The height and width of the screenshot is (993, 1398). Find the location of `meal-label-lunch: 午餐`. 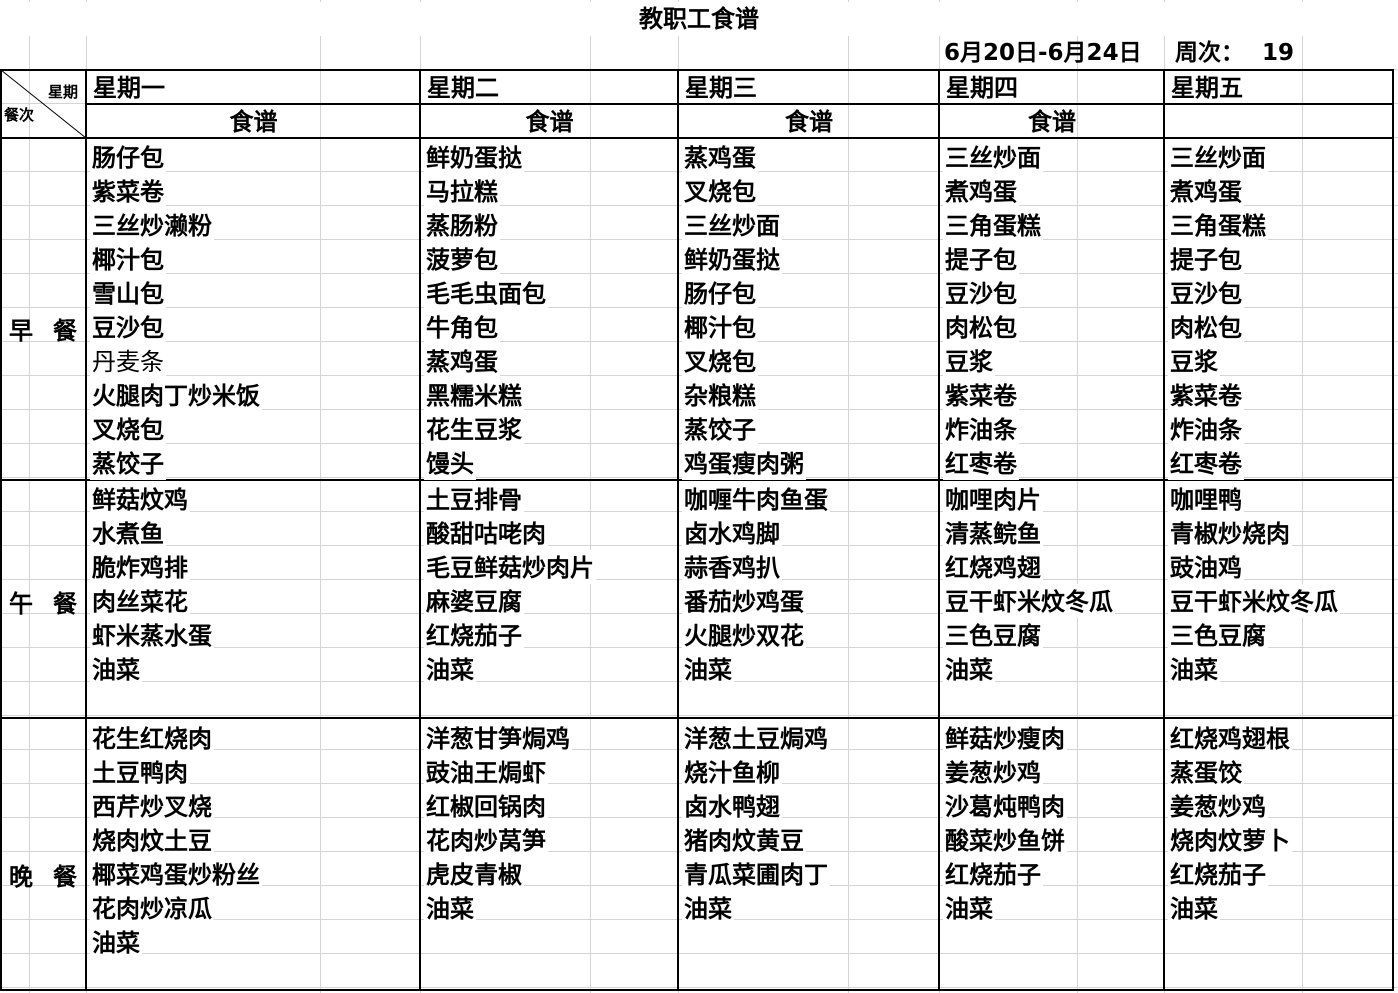

meal-label-lunch: 午餐 is located at coordinates (43, 601).